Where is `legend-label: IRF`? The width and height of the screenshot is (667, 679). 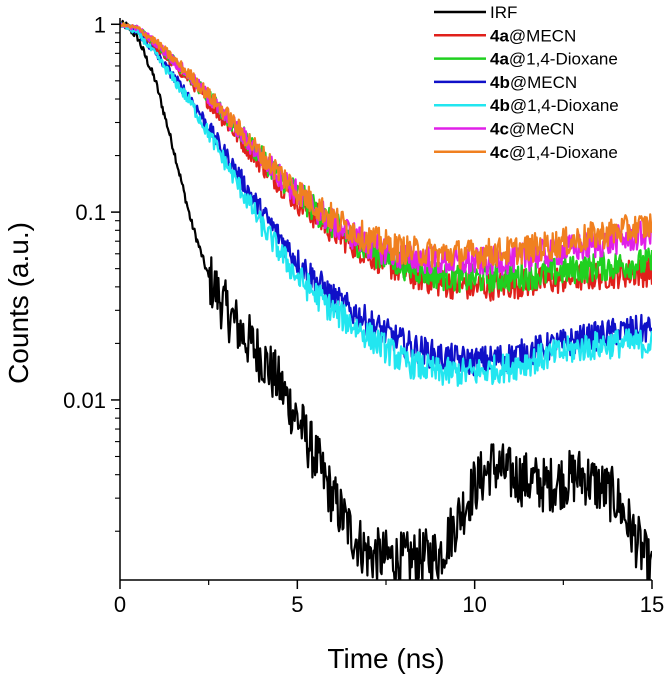
legend-label: IRF is located at coordinates (503, 12).